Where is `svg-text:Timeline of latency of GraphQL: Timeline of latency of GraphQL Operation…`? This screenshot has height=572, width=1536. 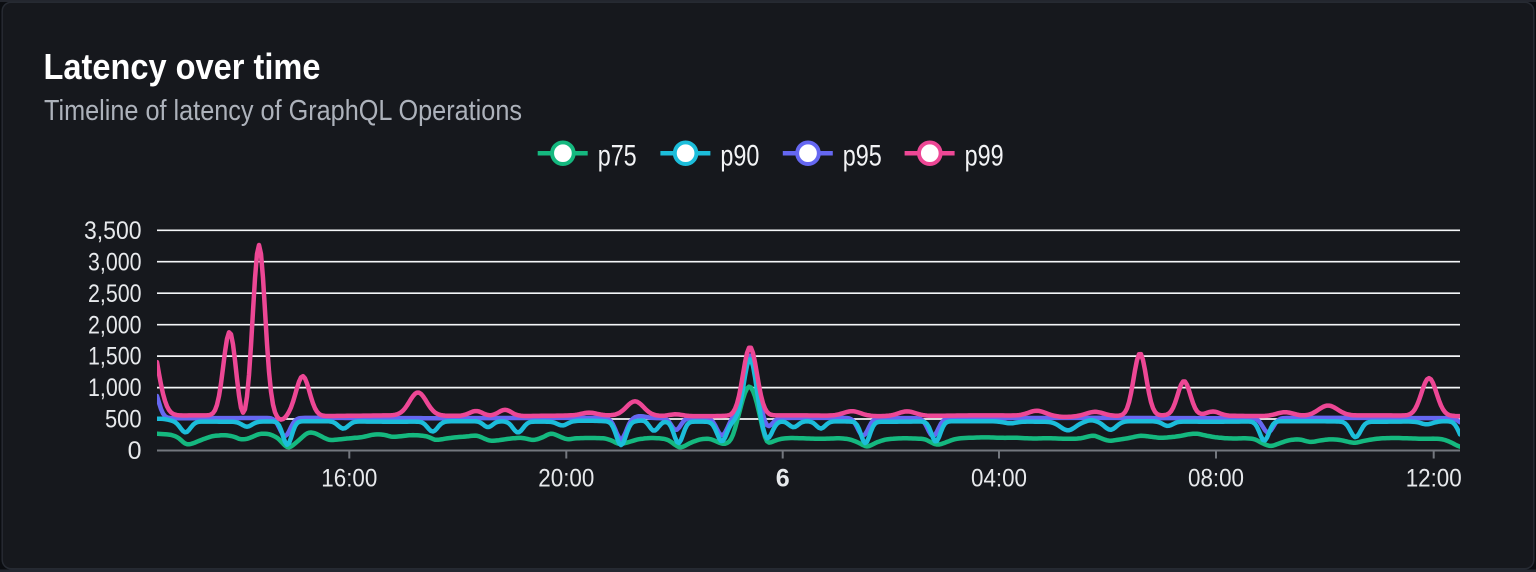
svg-text:Timeline of latency of GraphQL: Timeline of latency of GraphQL Operation… is located at coordinates (283, 111).